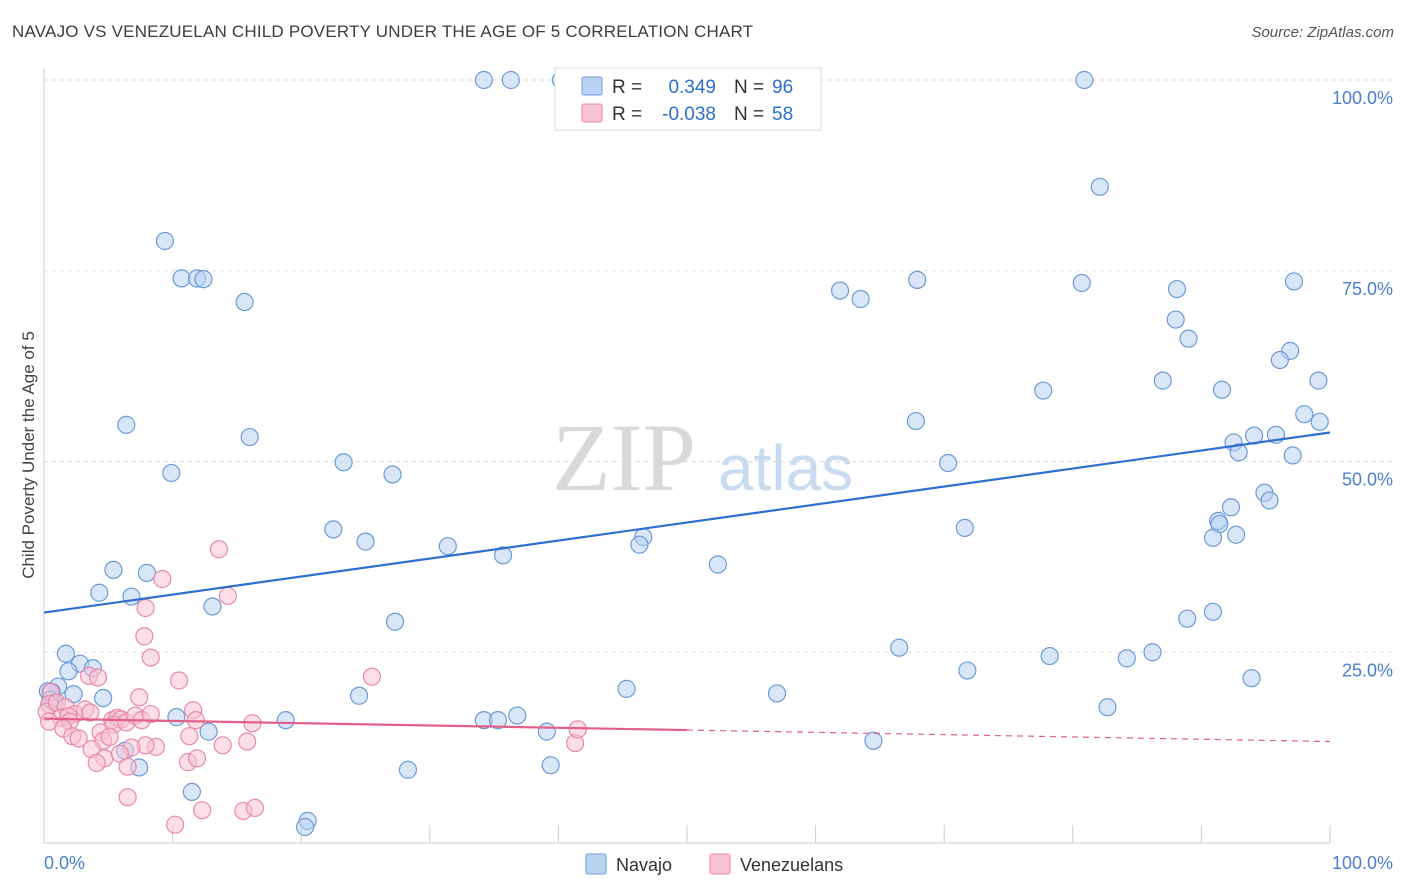  What do you see at coordinates (627, 114) in the screenshot?
I see `legend-r-label-venezuelans: R =` at bounding box center [627, 114].